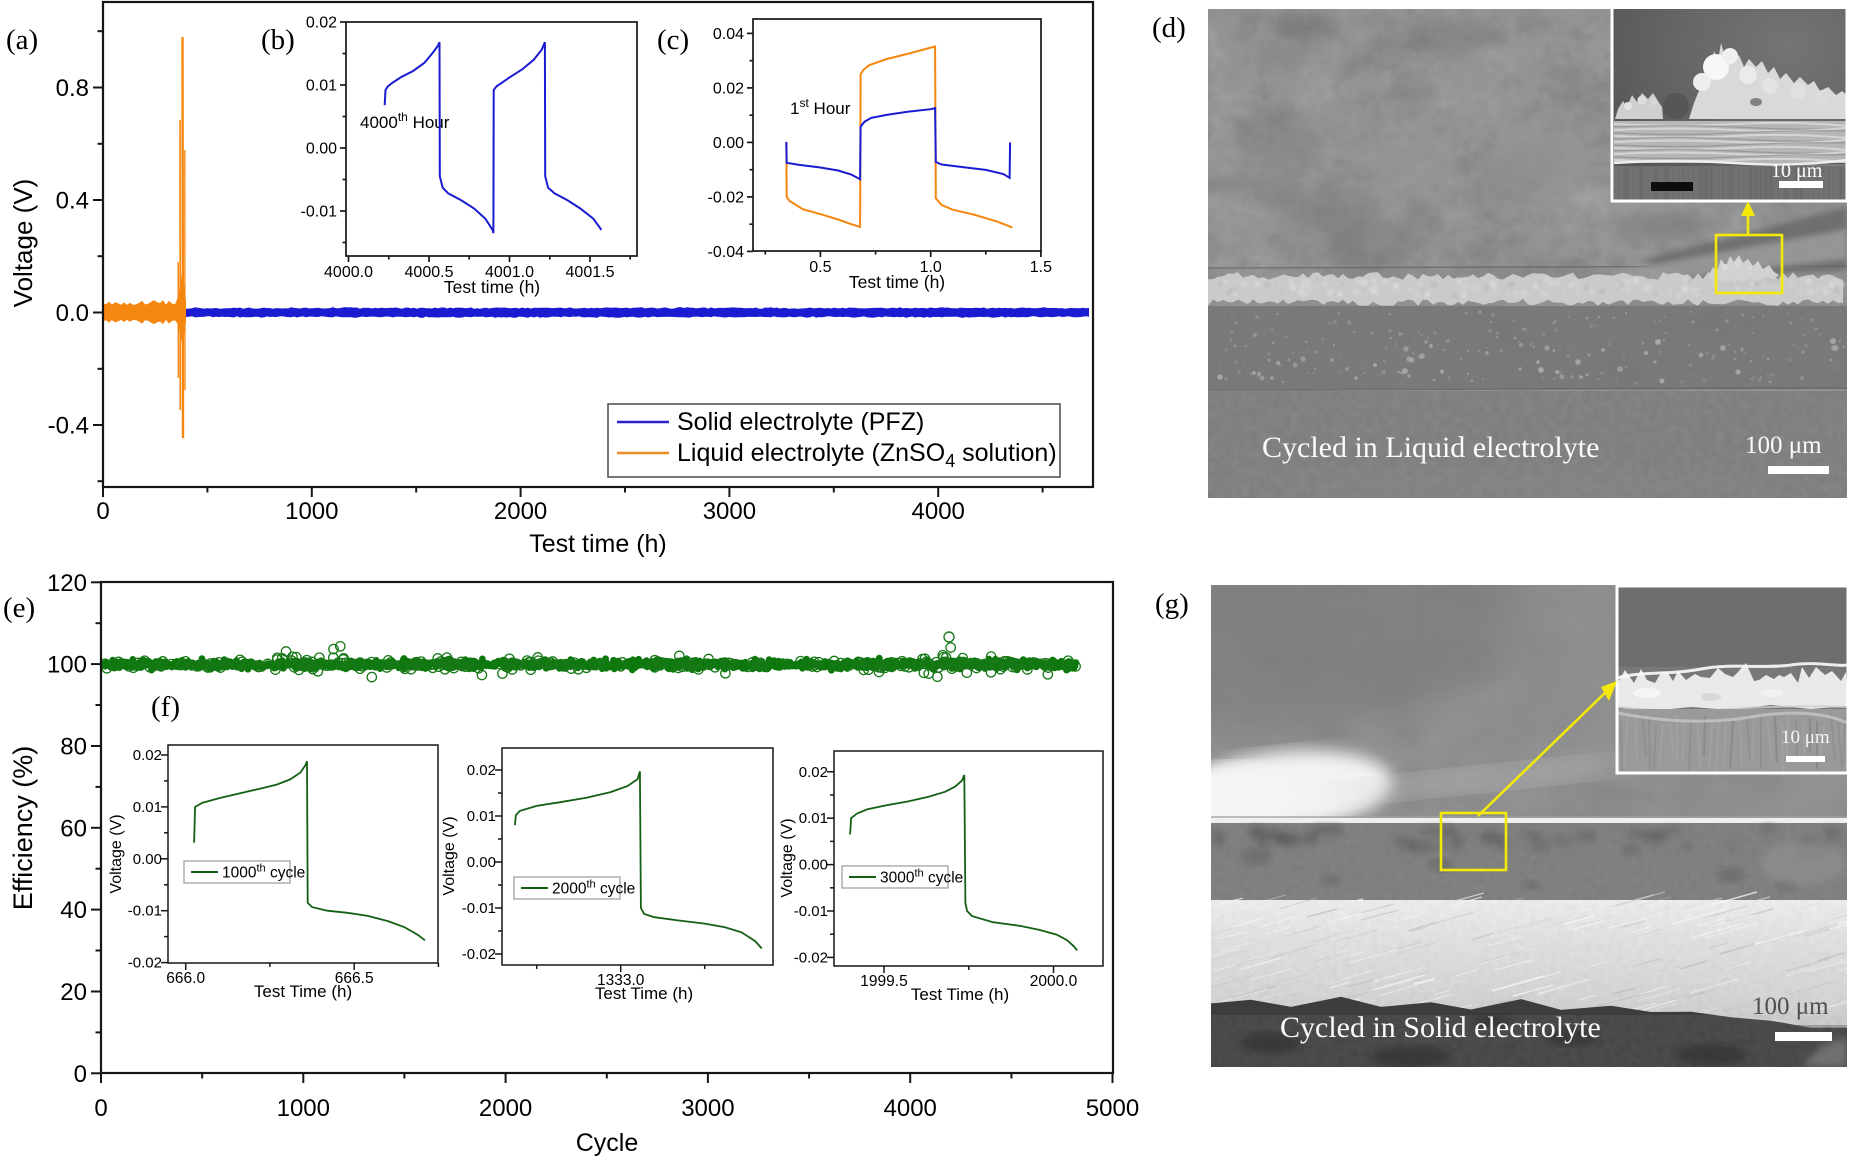 The height and width of the screenshot is (1164, 1850). I want to click on svg-text: 1000th cycle, so click(263, 872).